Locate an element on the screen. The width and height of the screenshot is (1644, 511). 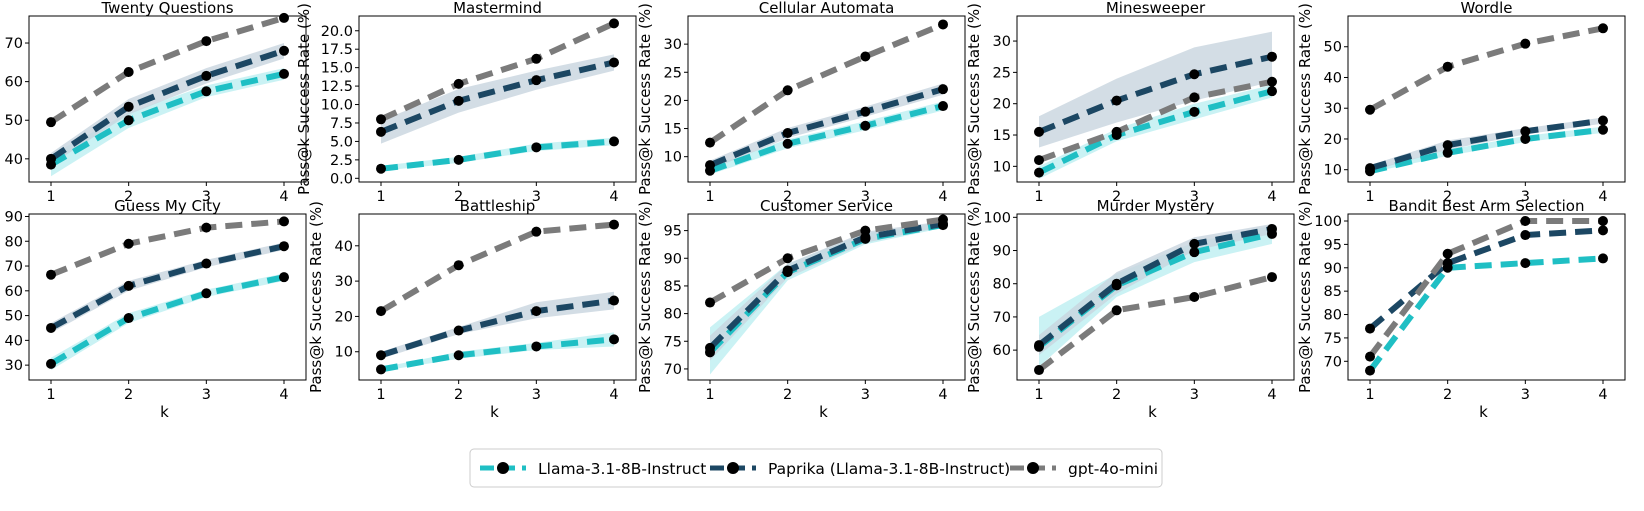
y-tick-label: 70 is located at coordinates (1333, 362).